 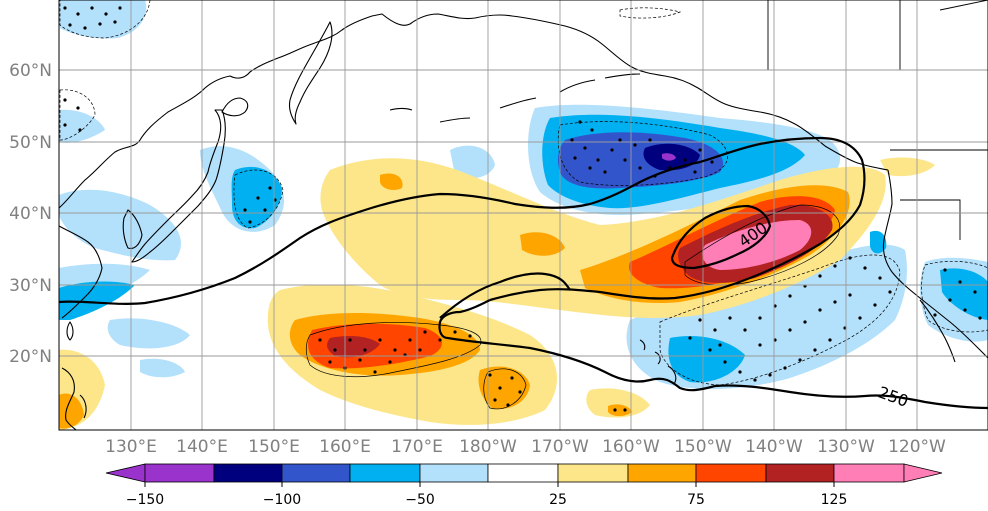 What do you see at coordinates (80, 272) in the screenshot?
I see `china-coastline` at bounding box center [80, 272].